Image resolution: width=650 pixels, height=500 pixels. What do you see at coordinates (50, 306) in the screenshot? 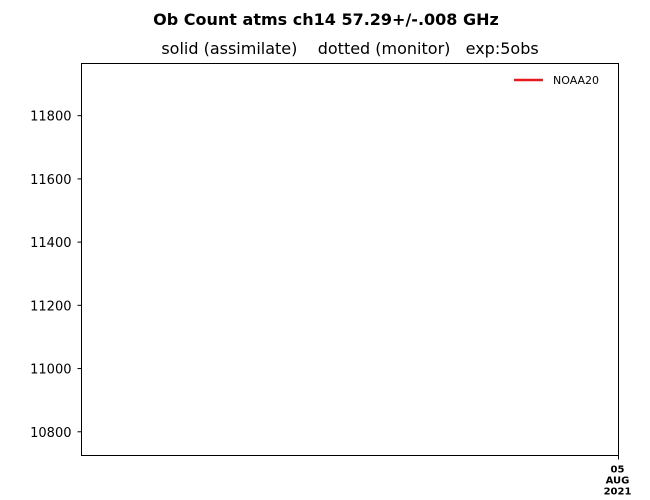
I see `y-tick-label: 11200` at bounding box center [50, 306].